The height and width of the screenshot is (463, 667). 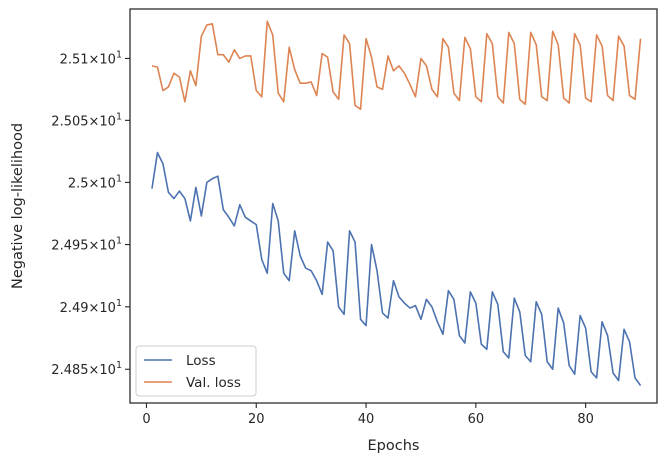 What do you see at coordinates (476, 419) in the screenshot?
I see `x-tick-label: 60` at bounding box center [476, 419].